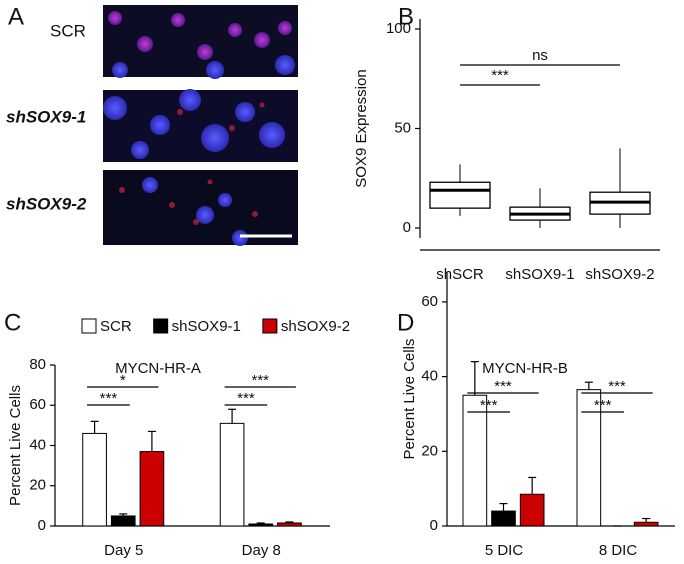 Image resolution: width=684 pixels, height=564 pixels. What do you see at coordinates (539, 274) in the screenshot?
I see `x-tick-label: shSOX9-1` at bounding box center [539, 274].